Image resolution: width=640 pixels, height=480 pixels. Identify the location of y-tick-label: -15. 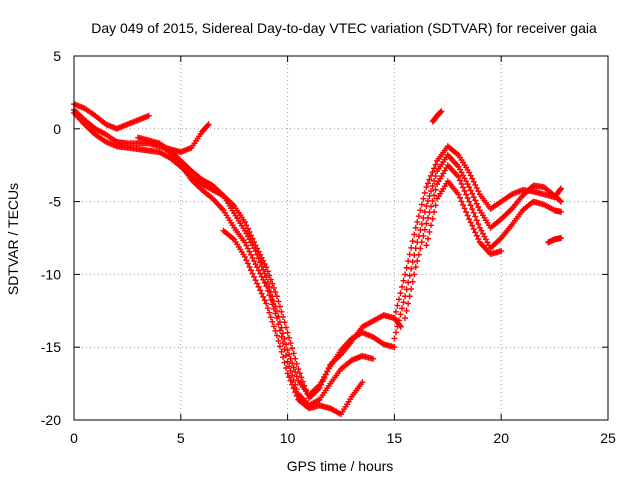
(51, 347).